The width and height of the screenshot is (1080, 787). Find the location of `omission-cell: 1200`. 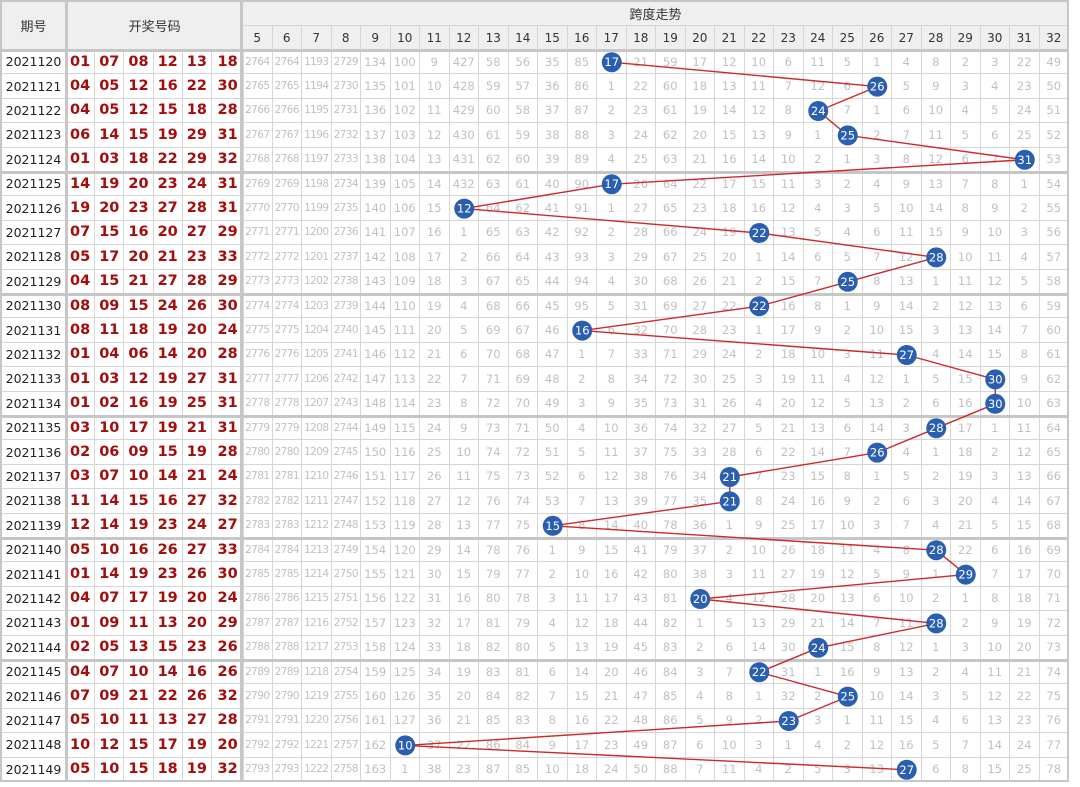

omission-cell: 1200 is located at coordinates (317, 233).